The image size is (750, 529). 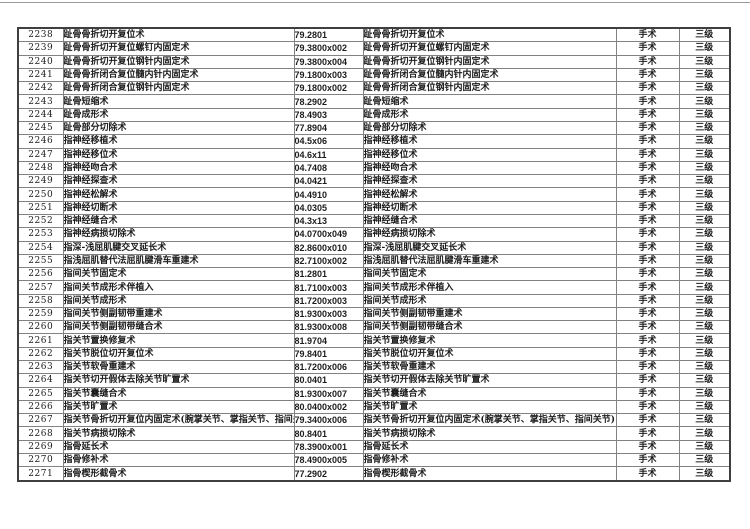 What do you see at coordinates (328, 35) in the screenshot?
I see `procedure-code-cell: 79.2801` at bounding box center [328, 35].